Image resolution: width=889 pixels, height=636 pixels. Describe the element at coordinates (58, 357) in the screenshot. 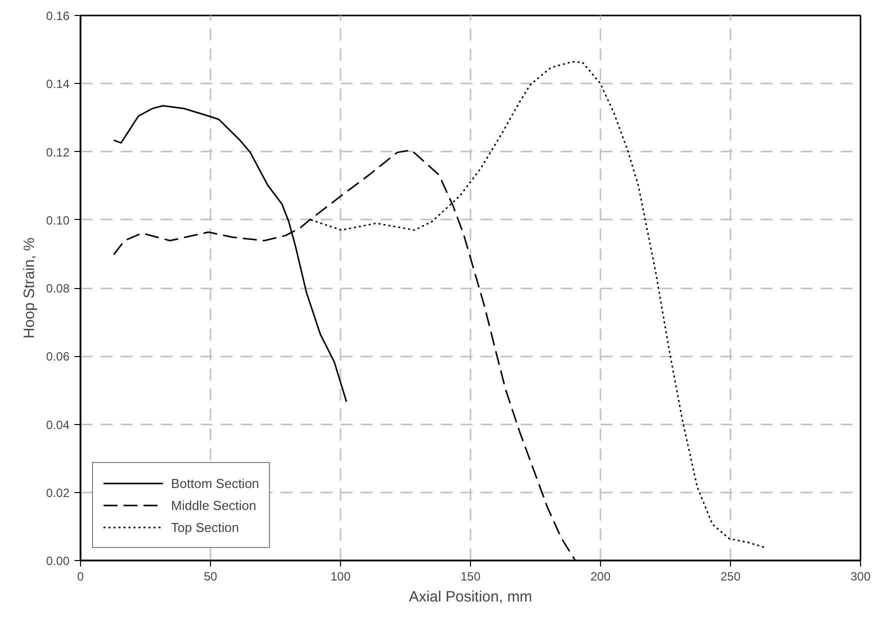

I see `y-tick-label: 0.06` at that location.